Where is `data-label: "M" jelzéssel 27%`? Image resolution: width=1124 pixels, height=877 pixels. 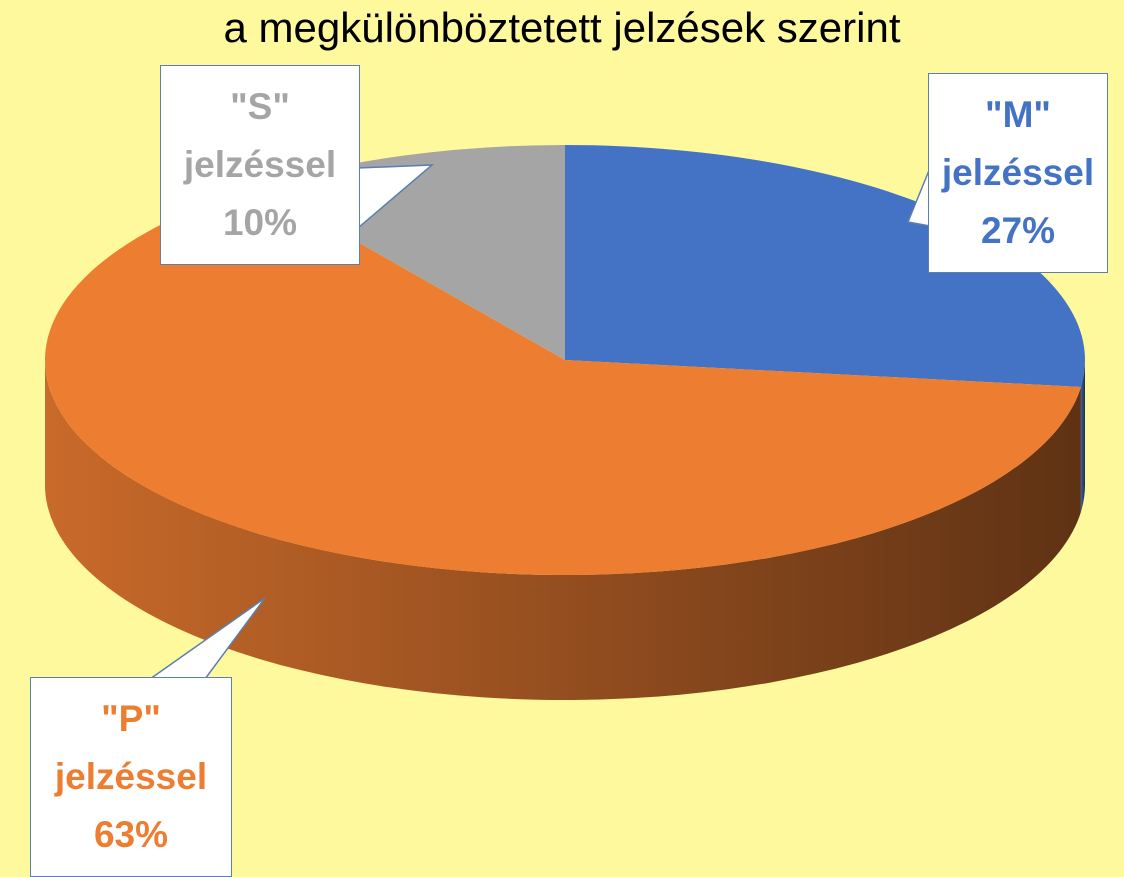
data-label: "M" jelzéssel 27% is located at coordinates (1018, 173).